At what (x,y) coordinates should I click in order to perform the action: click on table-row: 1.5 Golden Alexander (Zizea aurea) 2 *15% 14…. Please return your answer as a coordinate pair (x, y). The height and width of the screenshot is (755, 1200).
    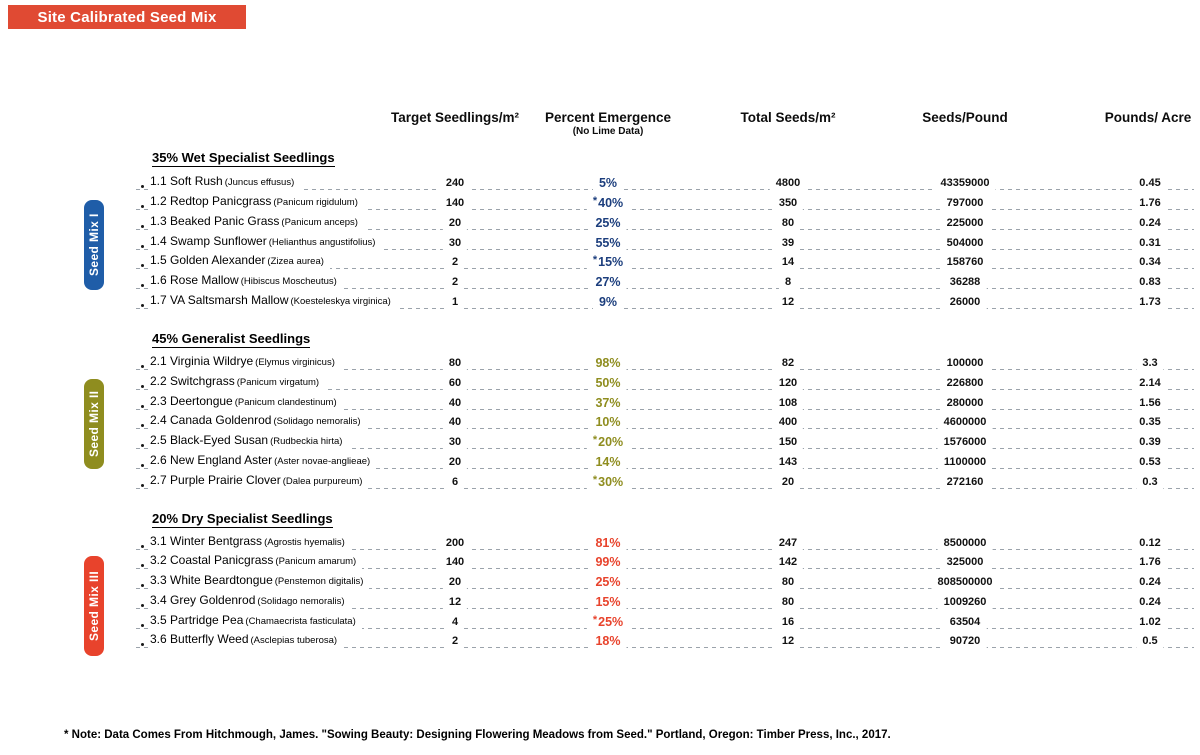
    Looking at the image, I should click on (666, 261).